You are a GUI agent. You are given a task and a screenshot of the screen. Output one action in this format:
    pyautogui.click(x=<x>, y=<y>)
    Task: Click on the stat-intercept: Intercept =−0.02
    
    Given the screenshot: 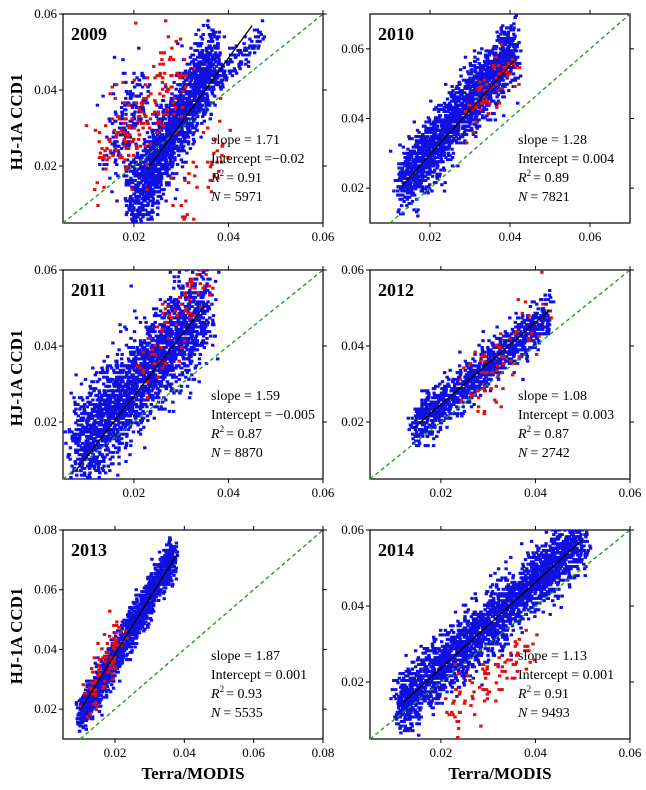 What is the action you would take?
    pyautogui.click(x=258, y=159)
    